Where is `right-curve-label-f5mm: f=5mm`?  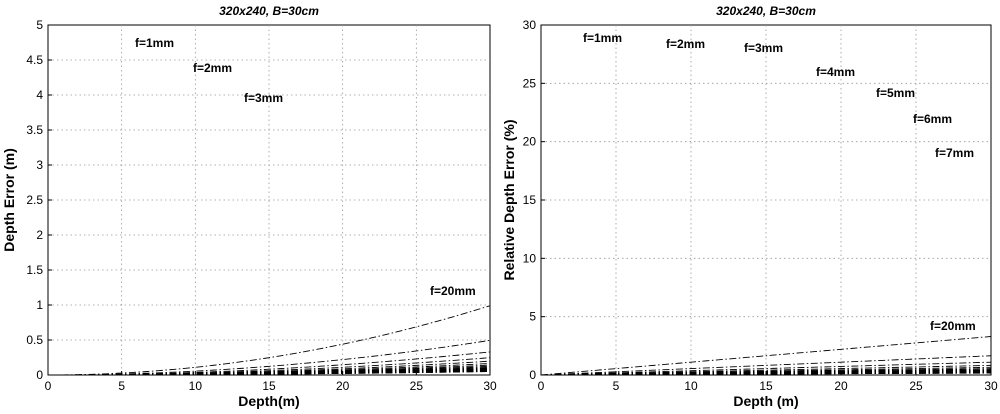 right-curve-label-f5mm: f=5mm is located at coordinates (895, 93).